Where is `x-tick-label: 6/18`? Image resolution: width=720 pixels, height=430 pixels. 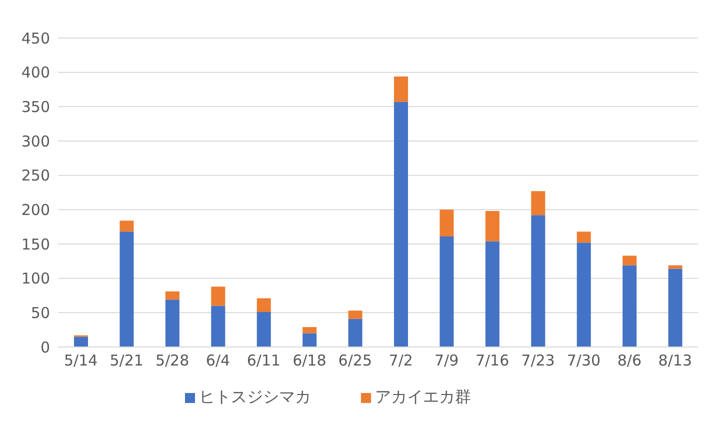
x-tick-label: 6/18 is located at coordinates (309, 361).